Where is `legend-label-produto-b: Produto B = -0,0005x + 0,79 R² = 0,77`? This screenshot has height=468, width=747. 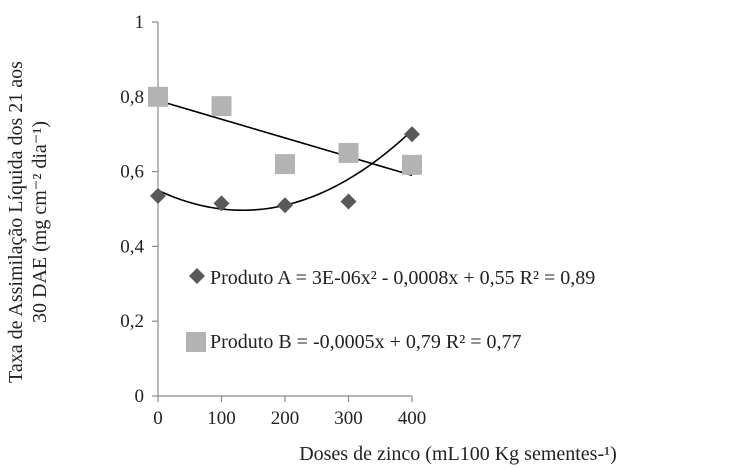
legend-label-produto-b: Produto B = -0,0005x + 0,79 R² = 0,77 is located at coordinates (366, 342).